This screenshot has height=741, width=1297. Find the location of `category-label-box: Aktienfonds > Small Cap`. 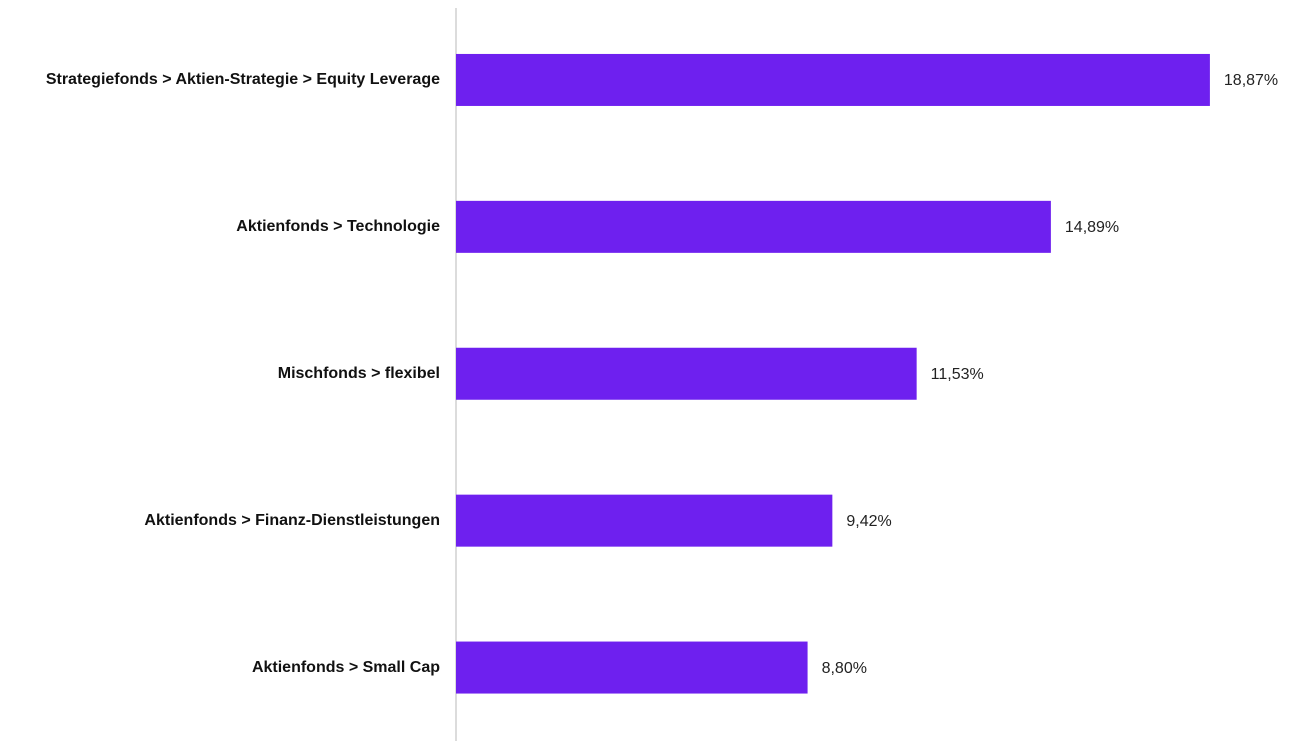

category-label-box: Aktienfonds > Small Cap is located at coordinates (220, 668).